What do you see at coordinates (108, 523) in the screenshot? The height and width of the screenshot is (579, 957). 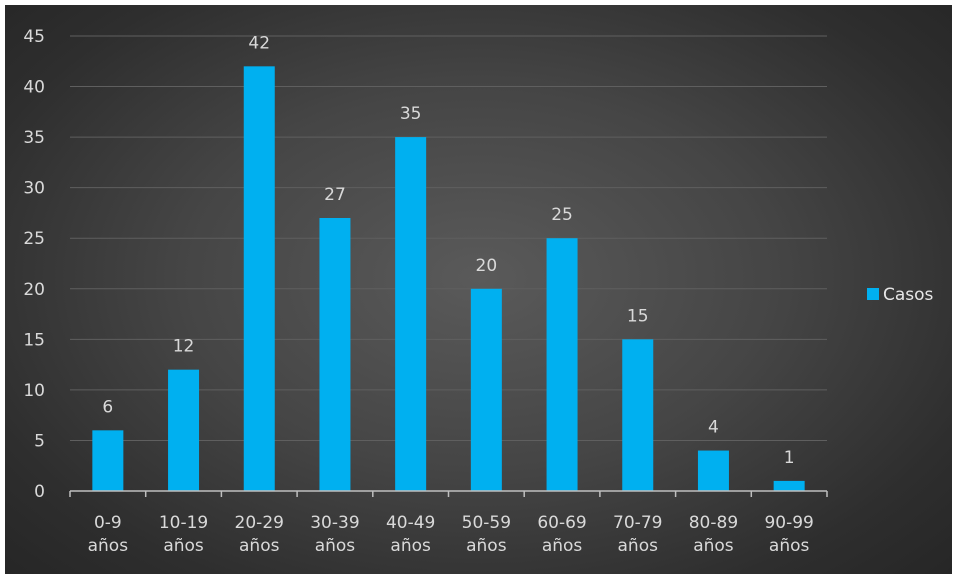 I see `x-tick-label: 0-9` at bounding box center [108, 523].